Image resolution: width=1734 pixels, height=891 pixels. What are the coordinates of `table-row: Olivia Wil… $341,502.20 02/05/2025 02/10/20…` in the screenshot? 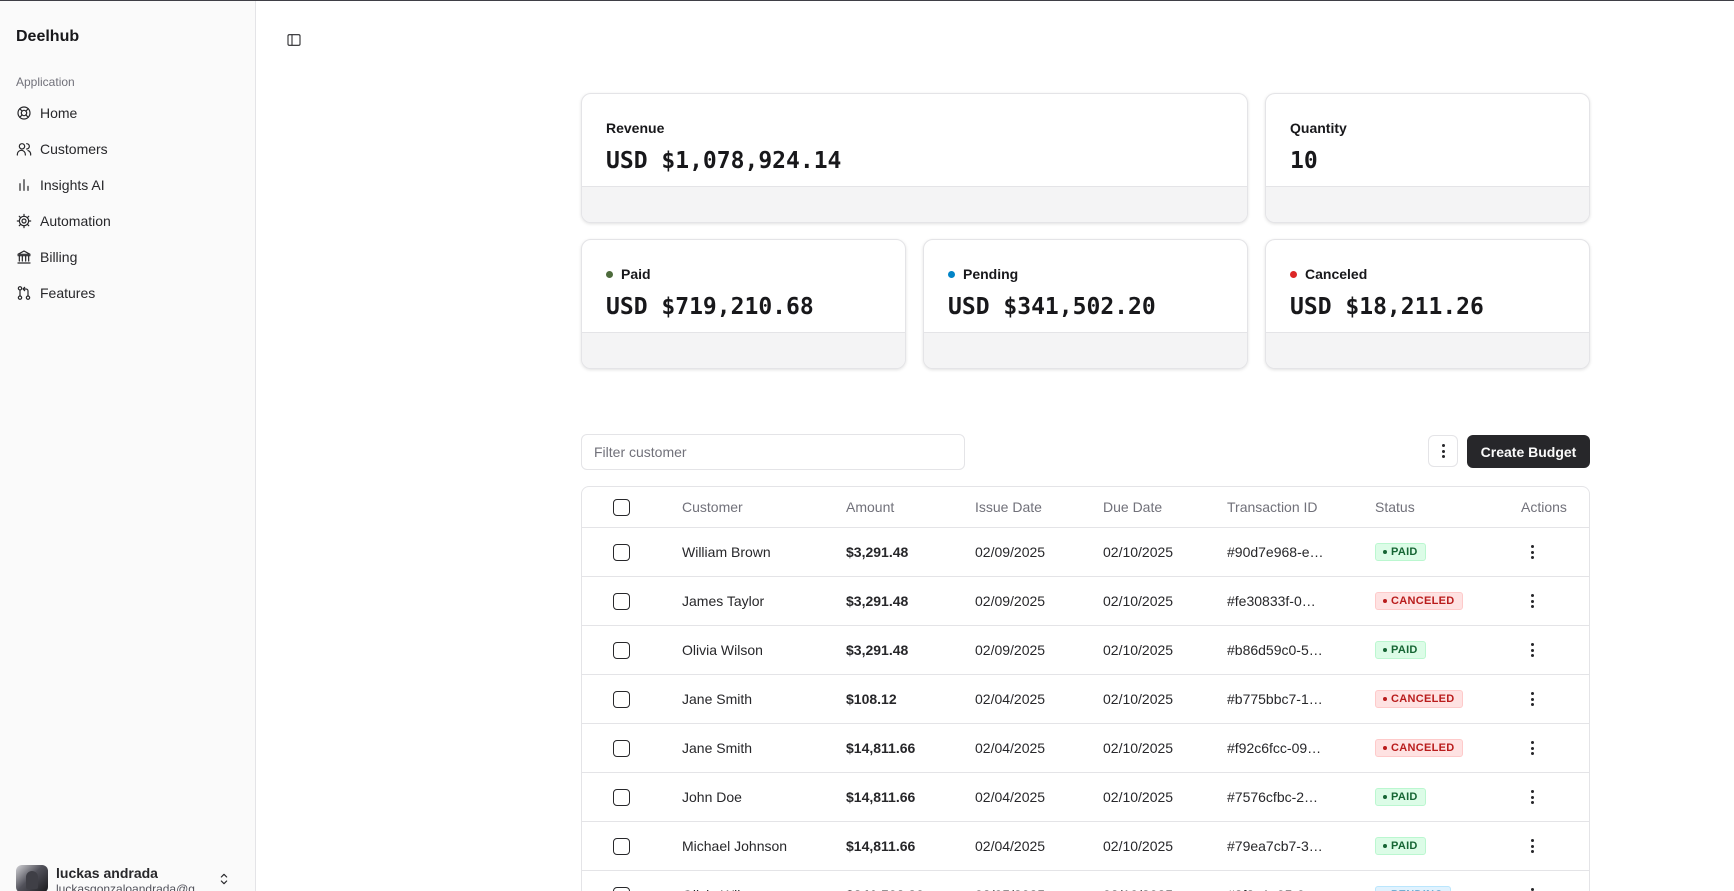 It's located at (1085, 881).